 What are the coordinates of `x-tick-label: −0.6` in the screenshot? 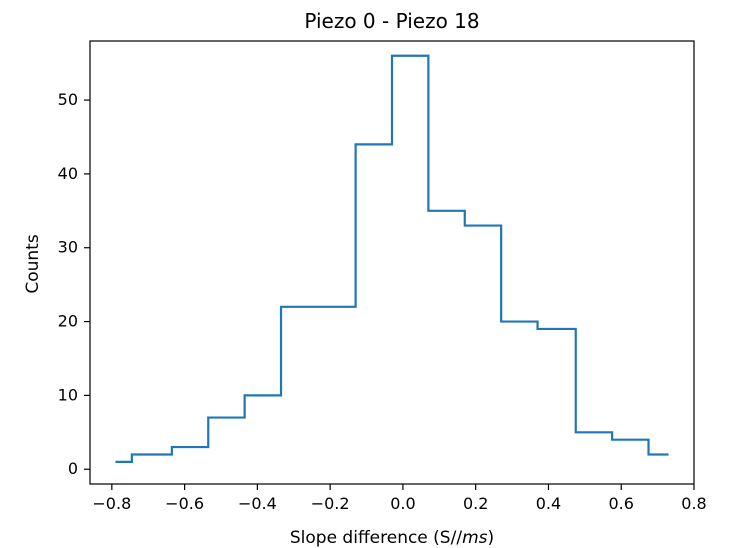 It's located at (184, 503).